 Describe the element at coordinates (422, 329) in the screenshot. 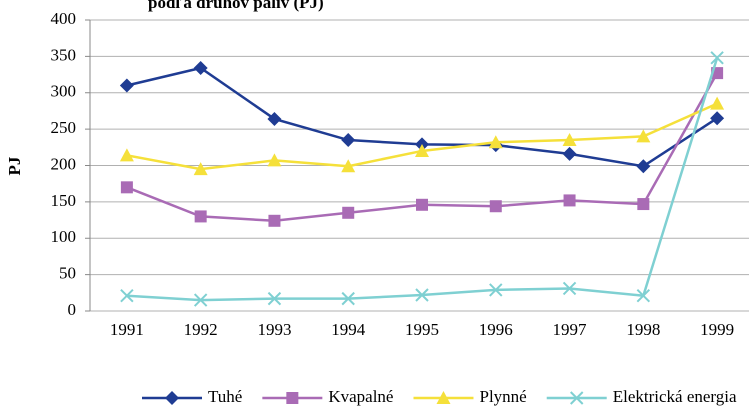

I see `x-tick-label: 1995` at that location.